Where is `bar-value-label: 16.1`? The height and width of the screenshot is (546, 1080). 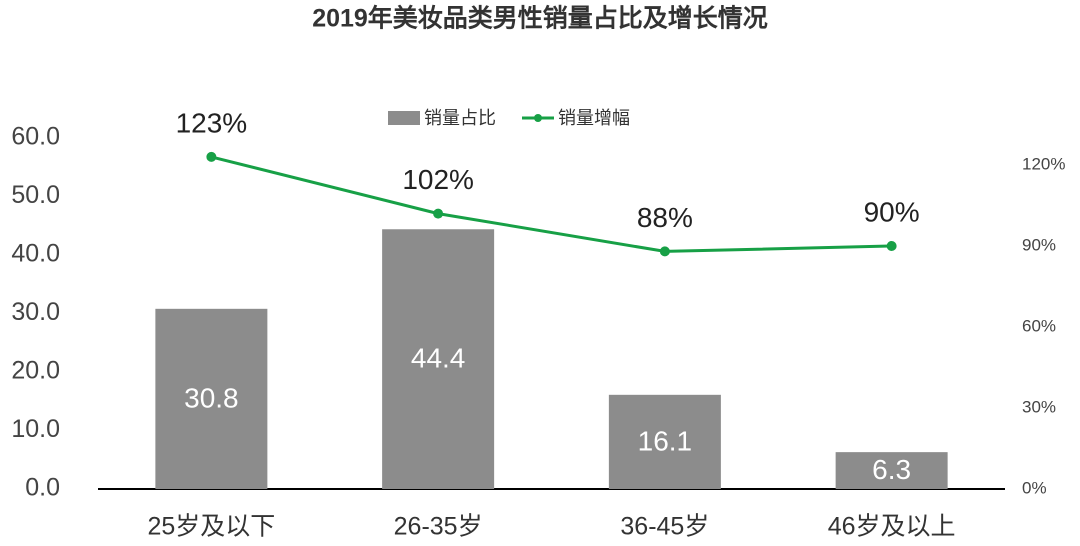 bar-value-label: 16.1 is located at coordinates (665, 440).